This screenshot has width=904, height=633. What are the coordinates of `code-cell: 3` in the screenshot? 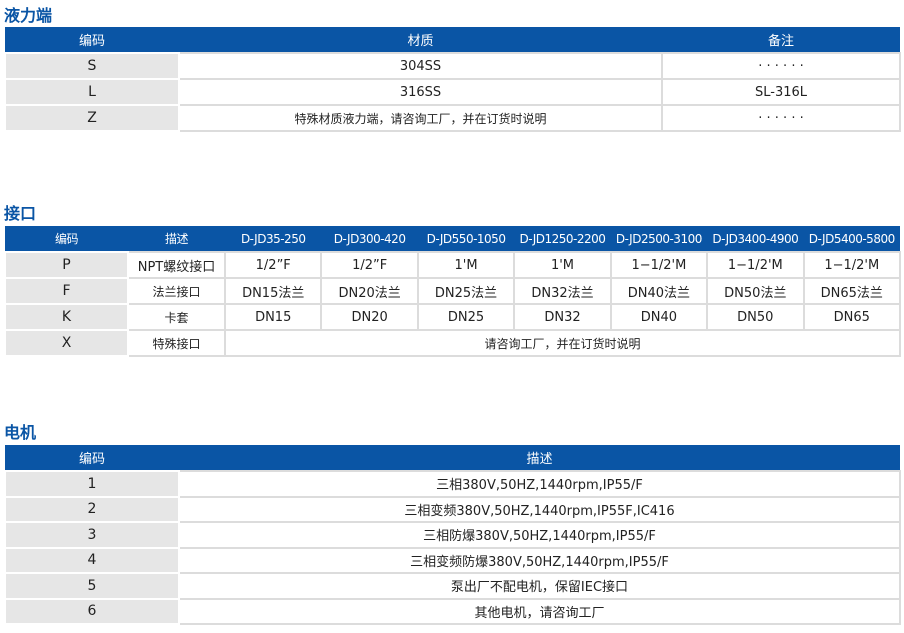 It's located at (92, 535).